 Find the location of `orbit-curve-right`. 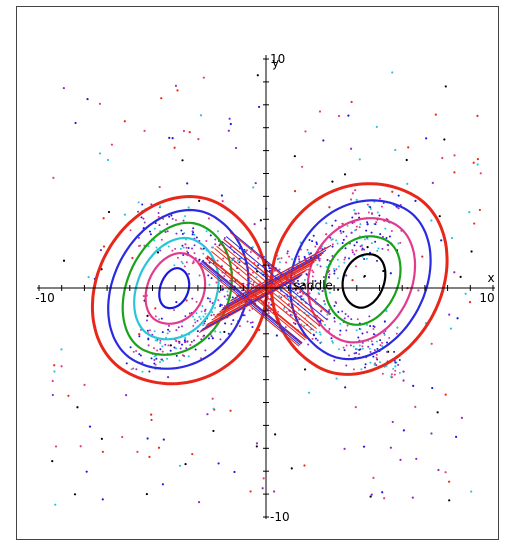

orbit-curve-right is located at coordinates (364, 281).